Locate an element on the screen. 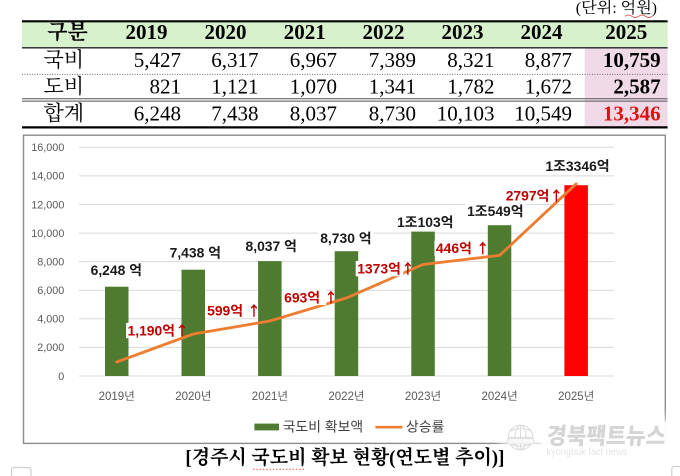  svg-text: 103 is located at coordinates (429, 222).